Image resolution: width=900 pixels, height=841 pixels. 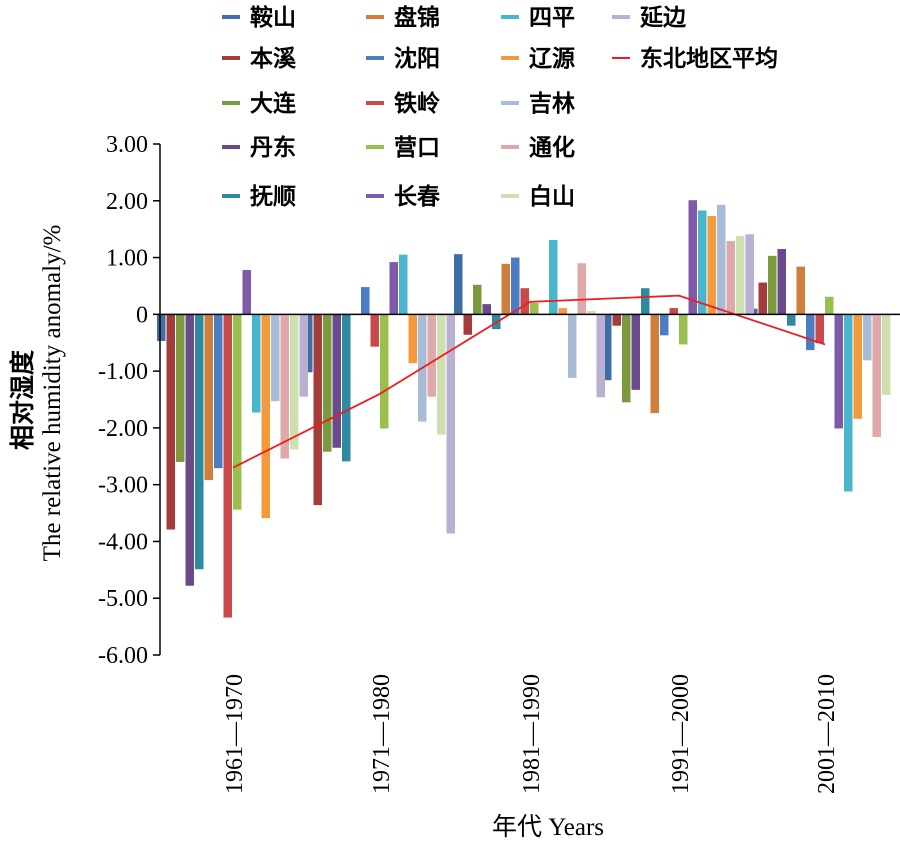 What do you see at coordinates (123, 372) in the screenshot?
I see `y-tick-label: -1.00` at bounding box center [123, 372].